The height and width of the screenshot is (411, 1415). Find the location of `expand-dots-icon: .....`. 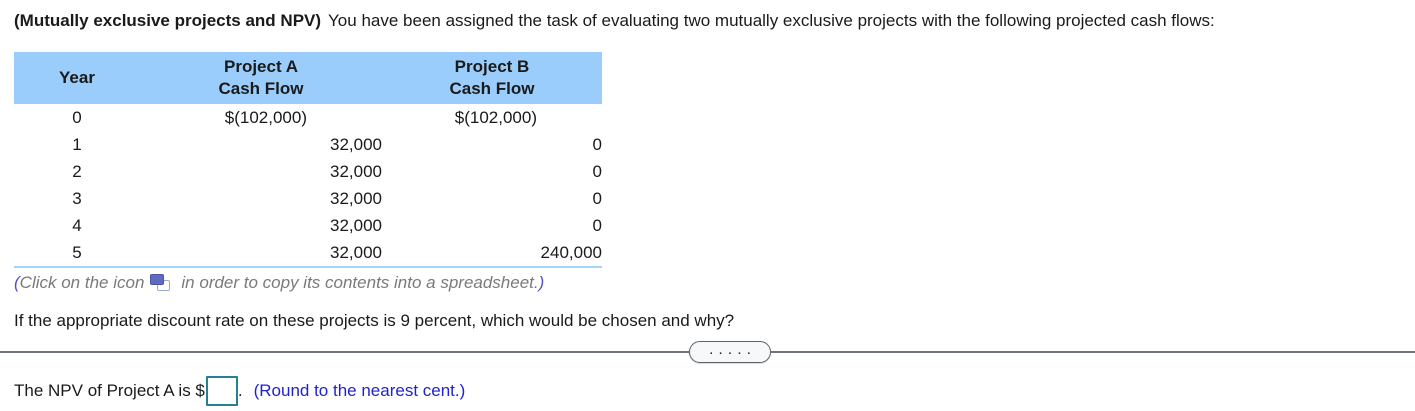

expand-dots-icon: ..... is located at coordinates (732, 351).